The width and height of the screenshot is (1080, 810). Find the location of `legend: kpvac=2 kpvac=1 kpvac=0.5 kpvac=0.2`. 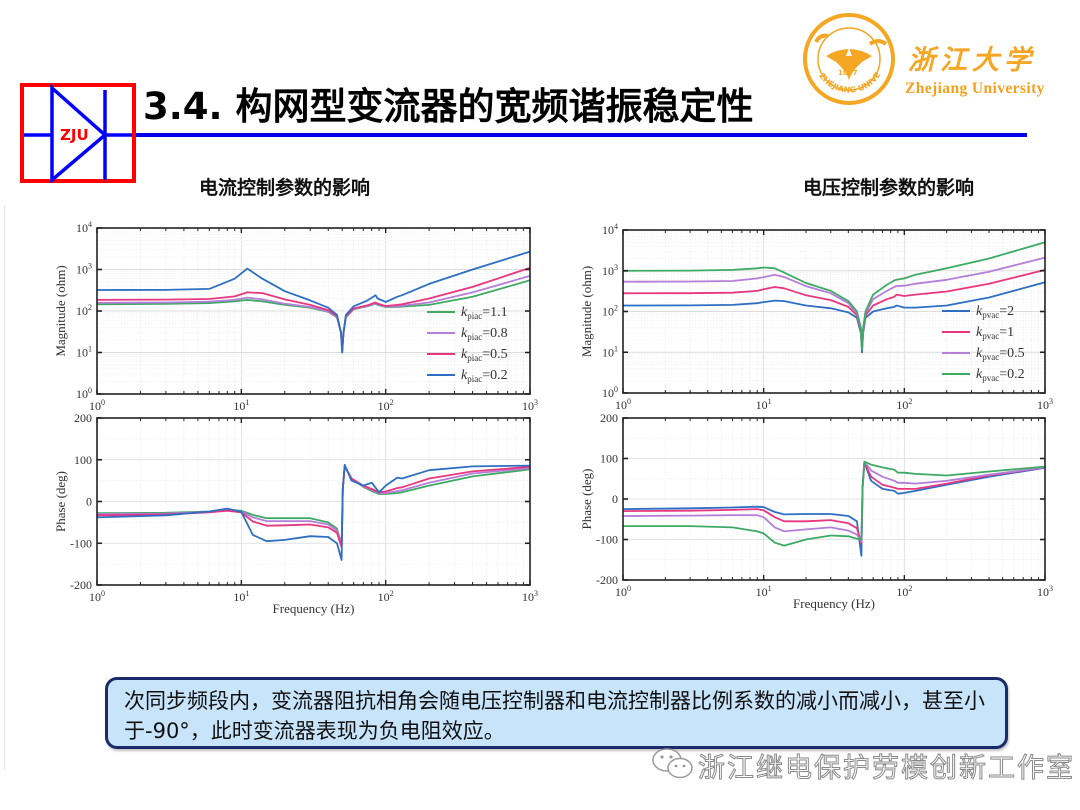

legend: kpvac=2 kpvac=1 kpvac=0.5 kpvac=0.2 is located at coordinates (983, 343).